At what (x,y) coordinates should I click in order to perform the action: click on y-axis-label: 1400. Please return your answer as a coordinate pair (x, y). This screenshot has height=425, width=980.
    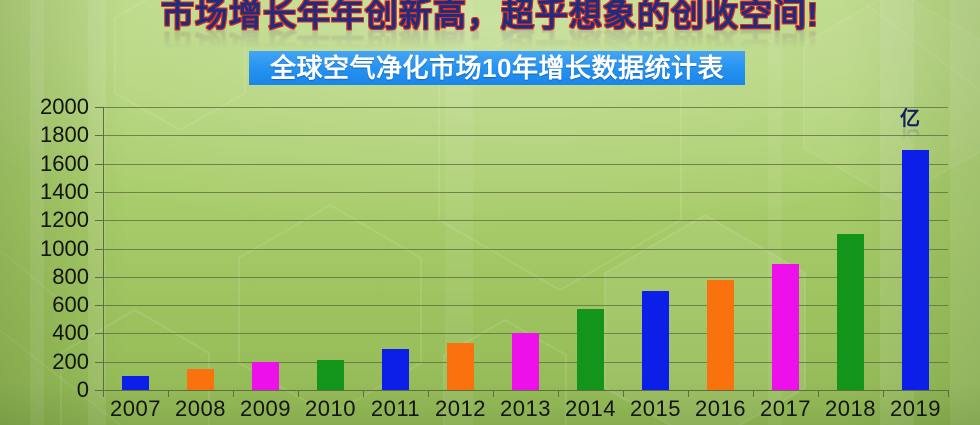
    Looking at the image, I should click on (64, 191).